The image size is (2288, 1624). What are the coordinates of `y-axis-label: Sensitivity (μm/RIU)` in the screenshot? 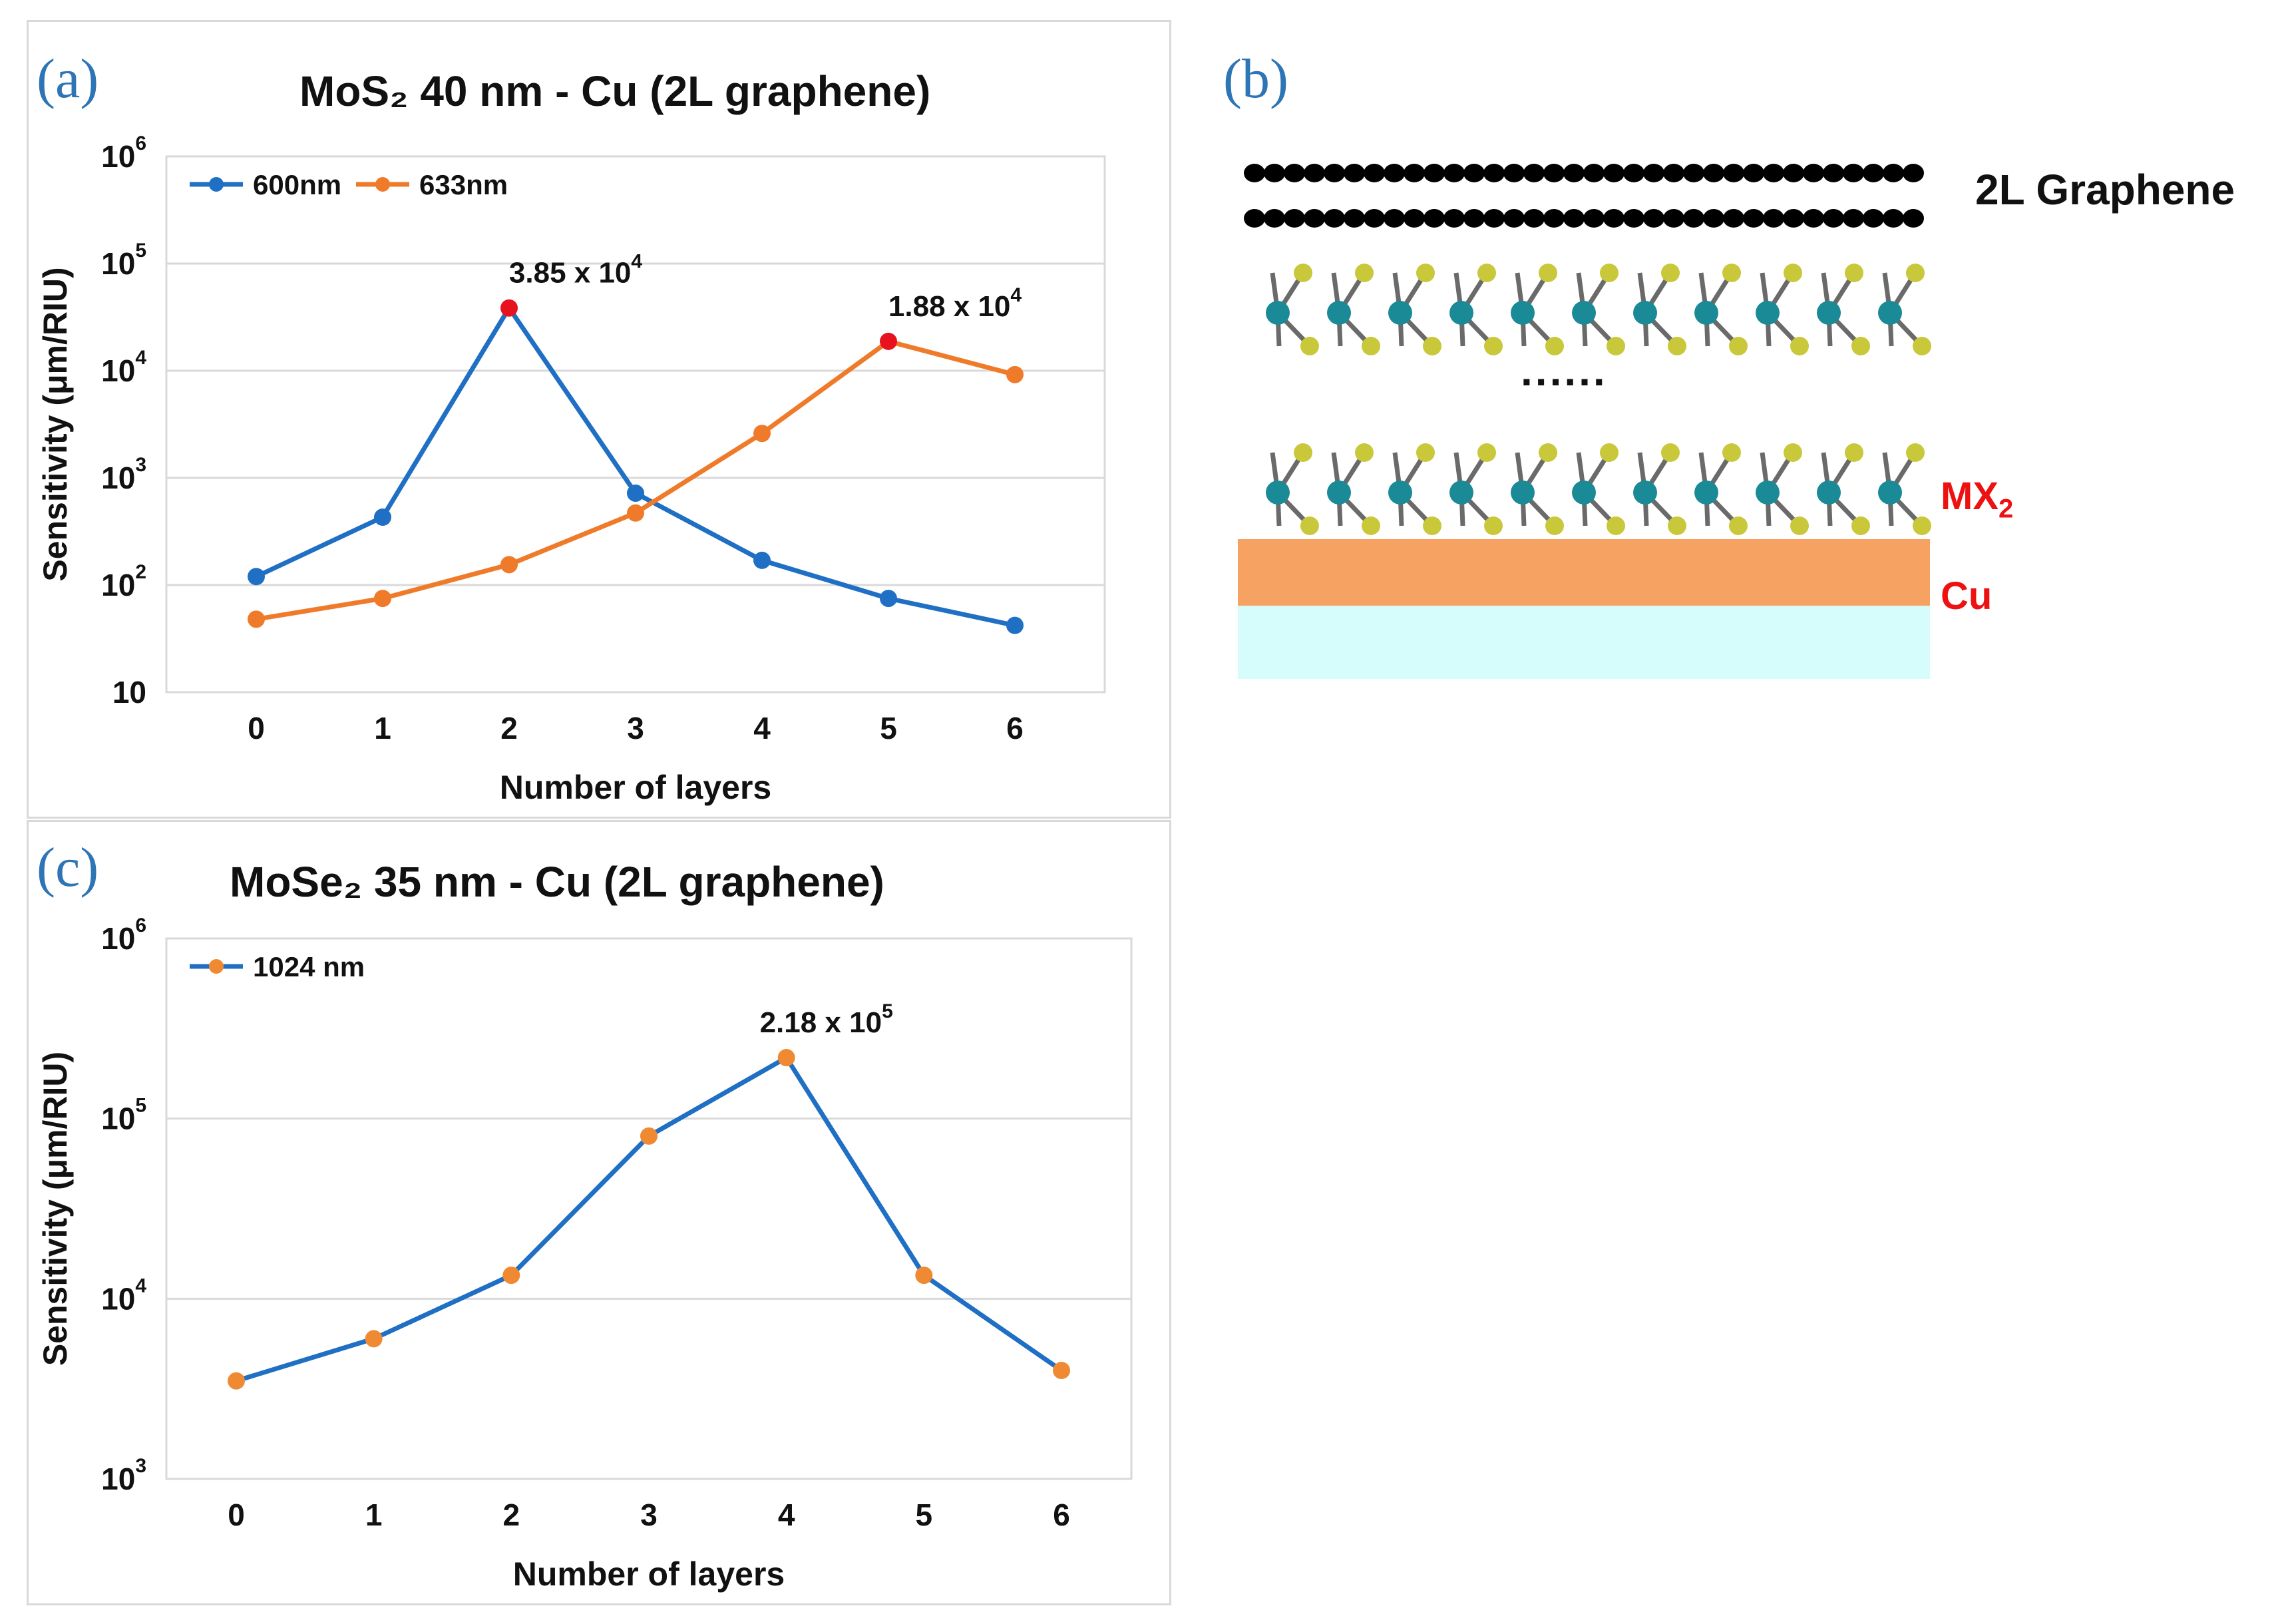 It's located at (55, 1209).